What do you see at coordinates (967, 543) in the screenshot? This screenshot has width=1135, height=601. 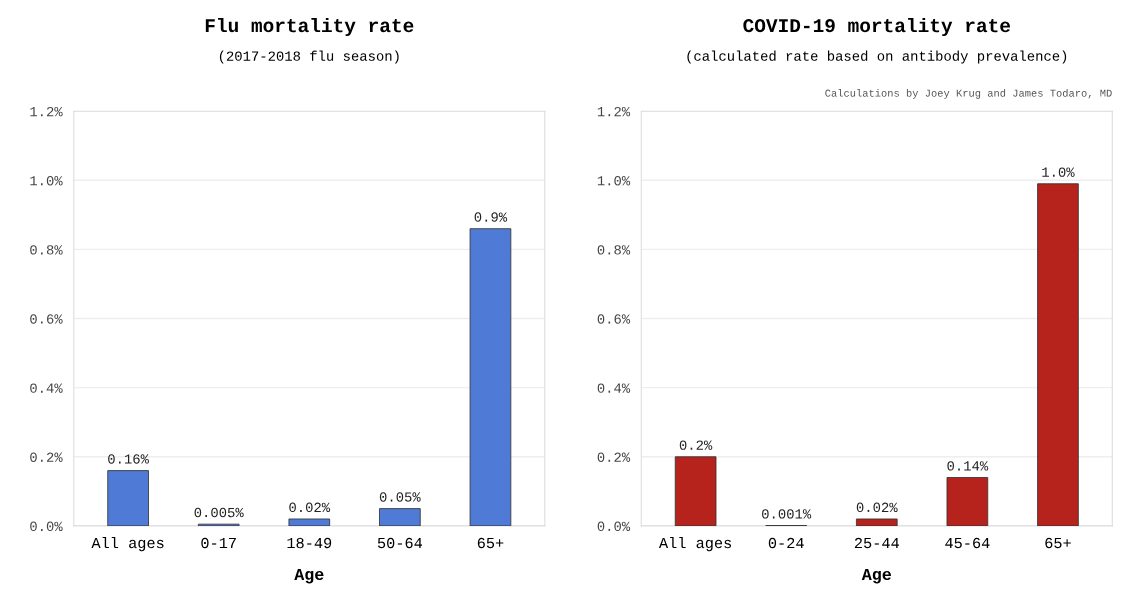 I see `x-tick-label: 45-64` at bounding box center [967, 543].